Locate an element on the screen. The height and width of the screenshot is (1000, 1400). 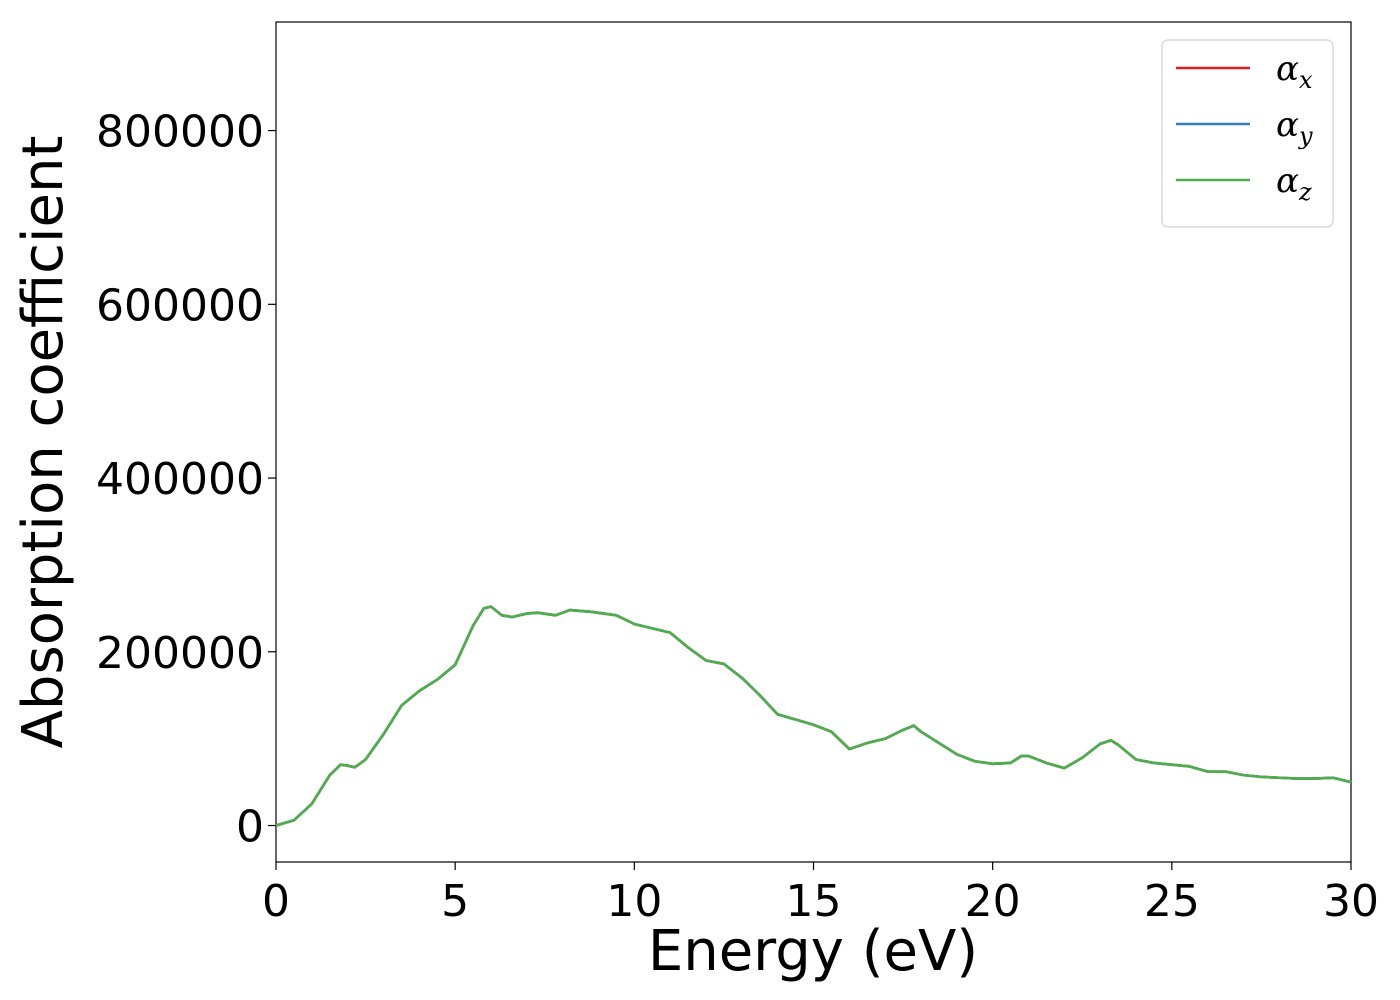
y-tick-label: 400000 is located at coordinates (180, 479).